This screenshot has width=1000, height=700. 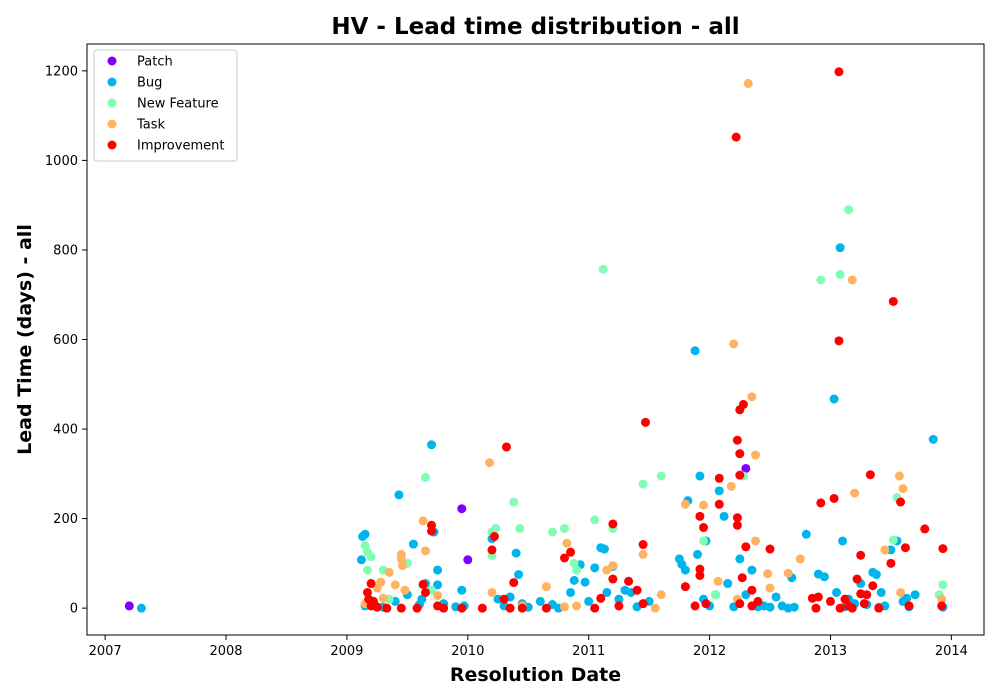 What do you see at coordinates (225, 651) in the screenshot?
I see `x-tick-label: 2008` at bounding box center [225, 651].